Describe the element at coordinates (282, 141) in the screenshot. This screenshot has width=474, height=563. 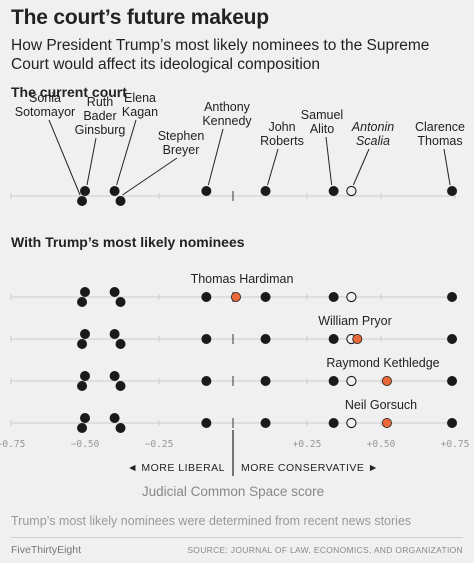
I see `justice-label: Roberts` at that location.